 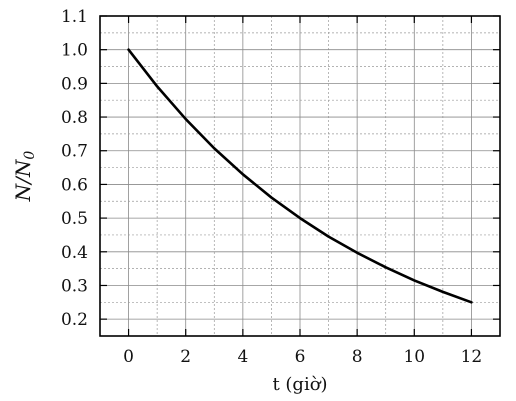 I want to click on y-axis-title-sub: 0, so click(x=30, y=155).